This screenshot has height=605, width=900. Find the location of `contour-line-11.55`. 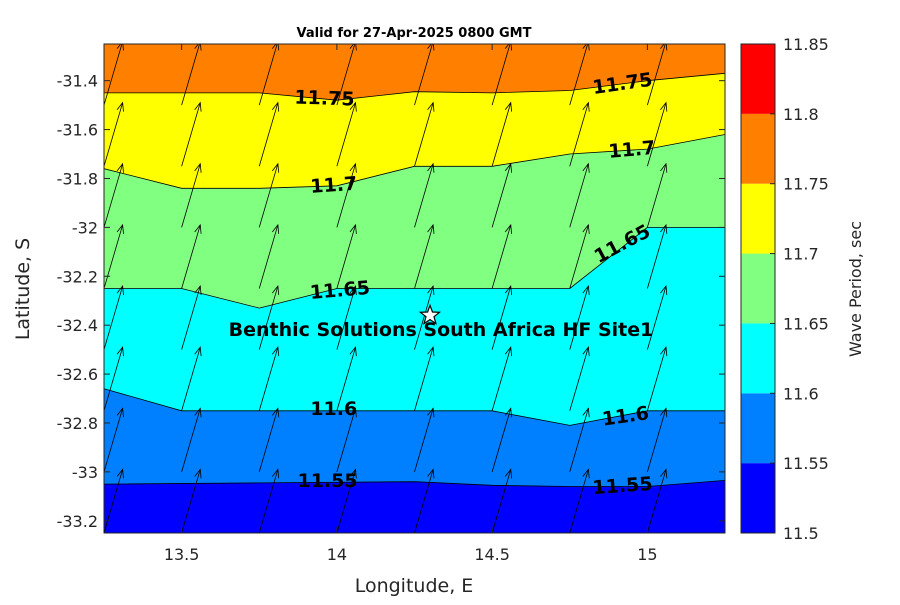

contour-line-11.55 is located at coordinates (414, 483).